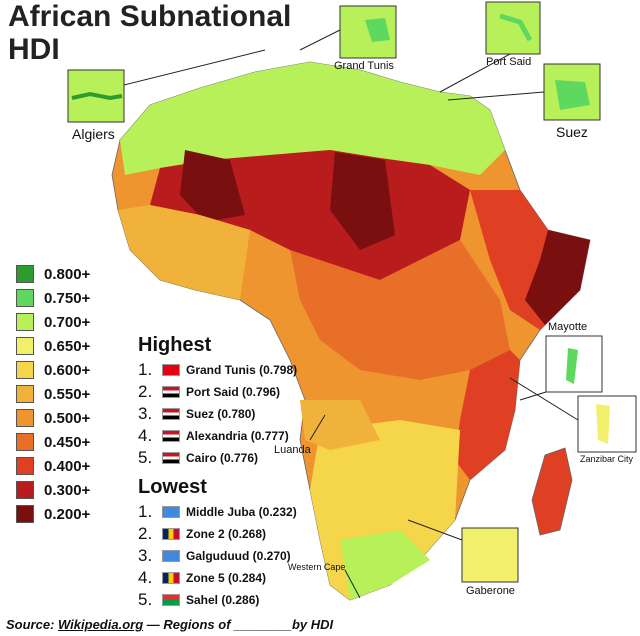  I want to click on east-region, so click(487, 415).